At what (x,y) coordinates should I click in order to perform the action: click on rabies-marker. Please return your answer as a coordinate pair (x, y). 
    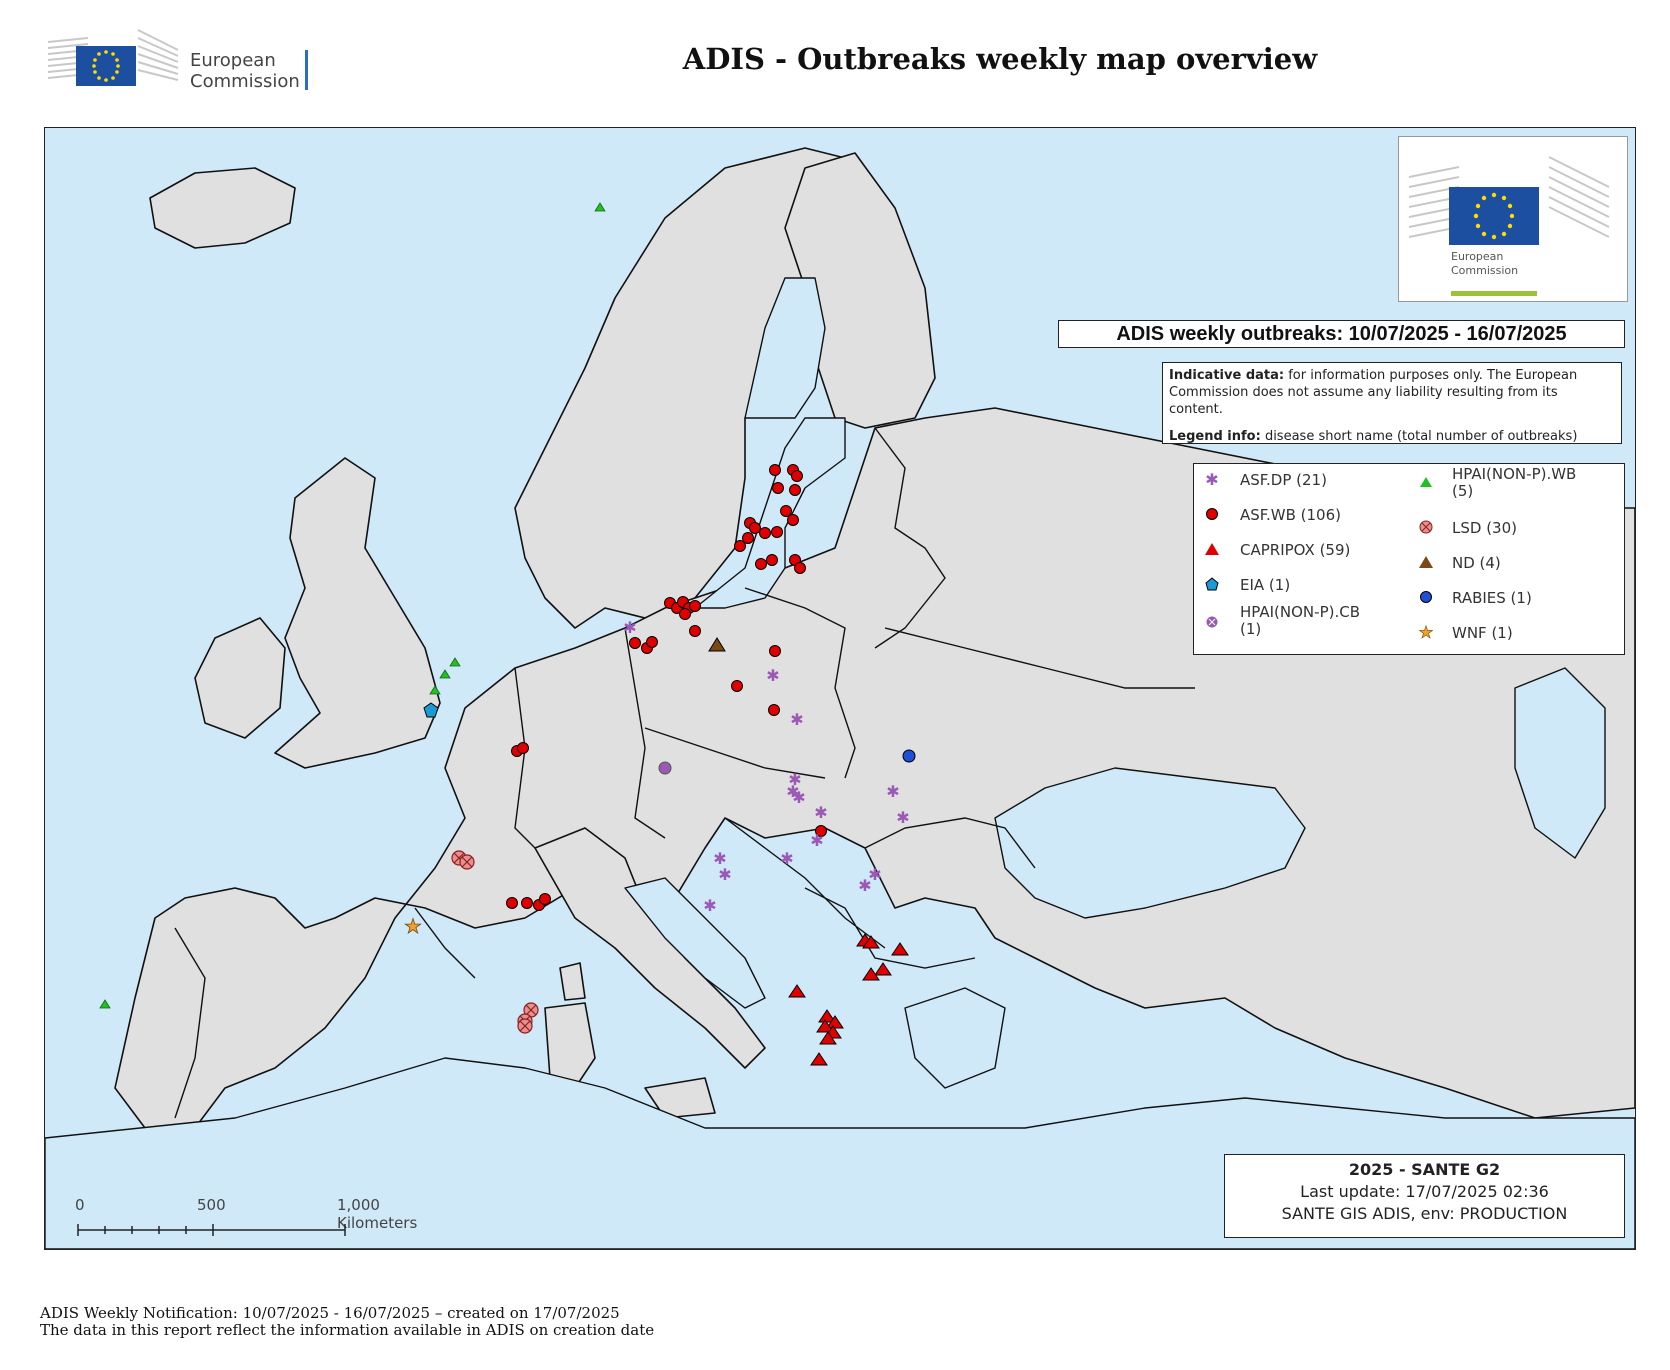
    Looking at the image, I should click on (909, 756).